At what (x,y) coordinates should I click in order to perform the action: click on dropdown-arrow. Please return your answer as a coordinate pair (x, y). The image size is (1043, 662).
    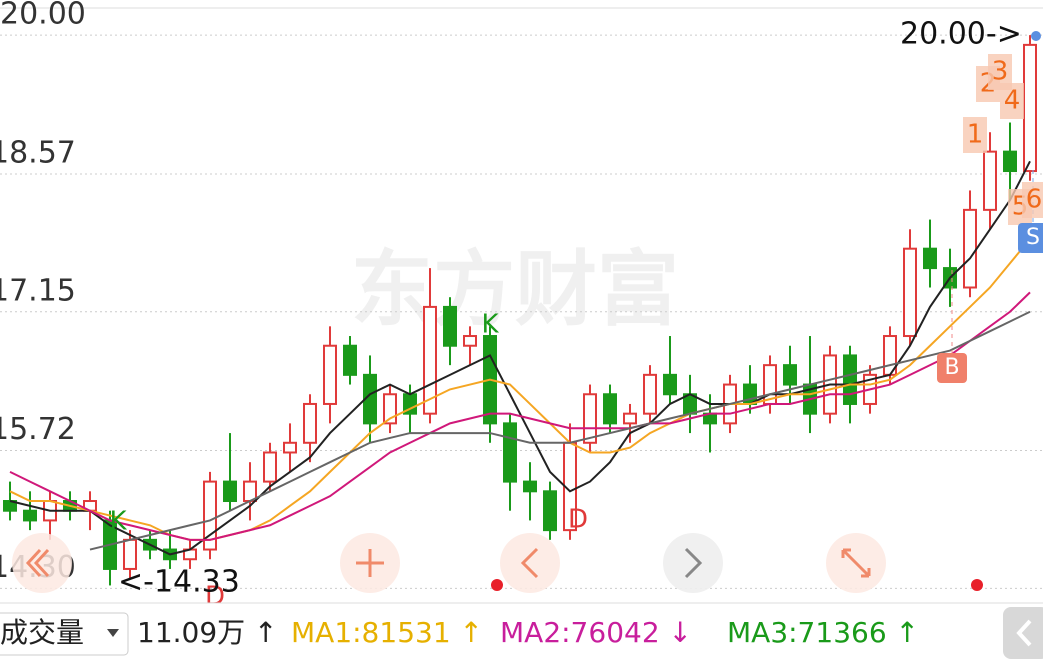
    Looking at the image, I should click on (113, 633).